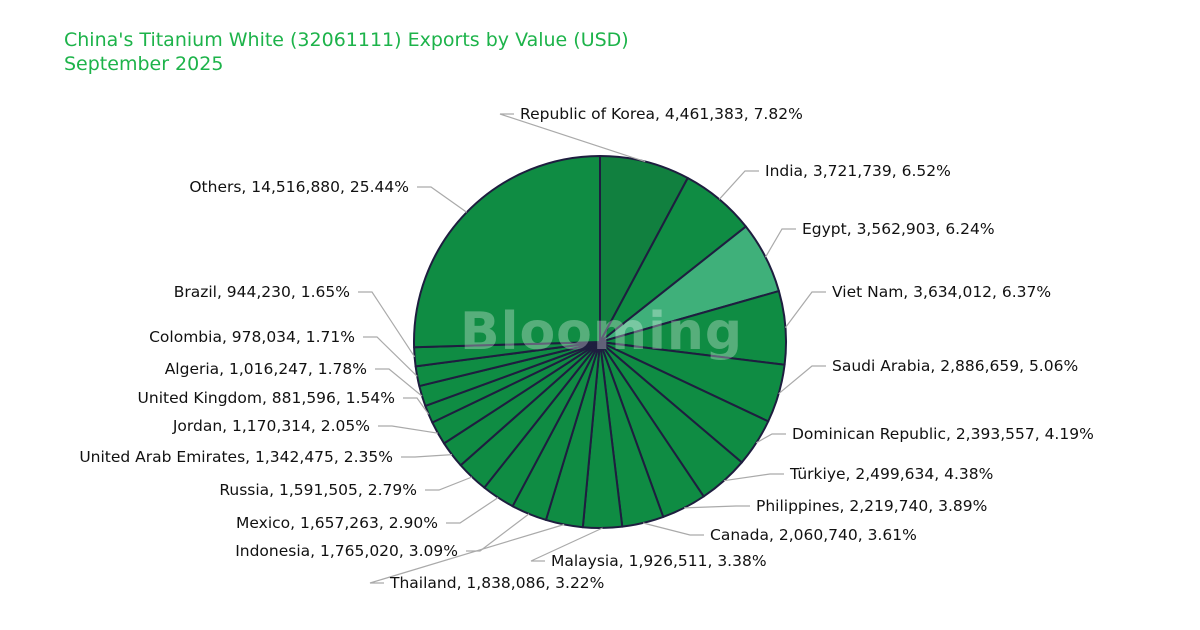  I want to click on slice-label: Mexico, 1,657,263, 2.90%, so click(337, 523).